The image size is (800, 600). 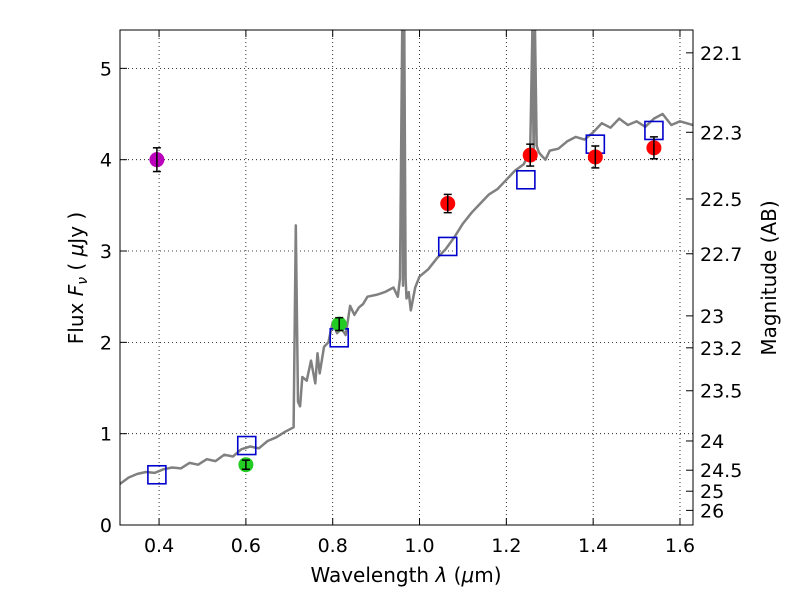 What do you see at coordinates (712, 317) in the screenshot?
I see `magnitude-tick-label: 23` at bounding box center [712, 317].